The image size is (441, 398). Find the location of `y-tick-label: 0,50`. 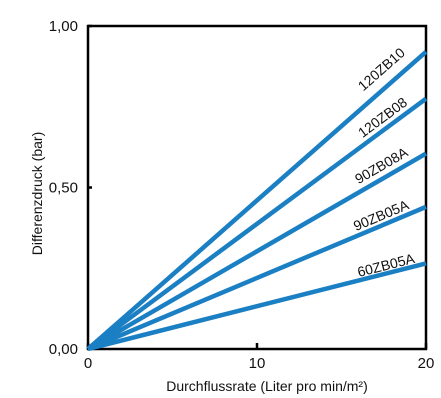

y-tick-label: 0,50 is located at coordinates (63, 188).